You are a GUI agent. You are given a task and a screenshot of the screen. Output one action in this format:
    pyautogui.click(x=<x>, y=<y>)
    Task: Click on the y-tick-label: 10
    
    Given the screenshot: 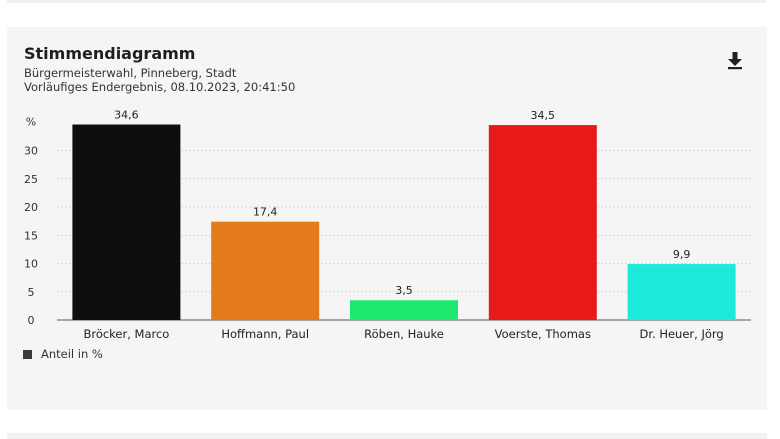 What is the action you would take?
    pyautogui.click(x=31, y=264)
    